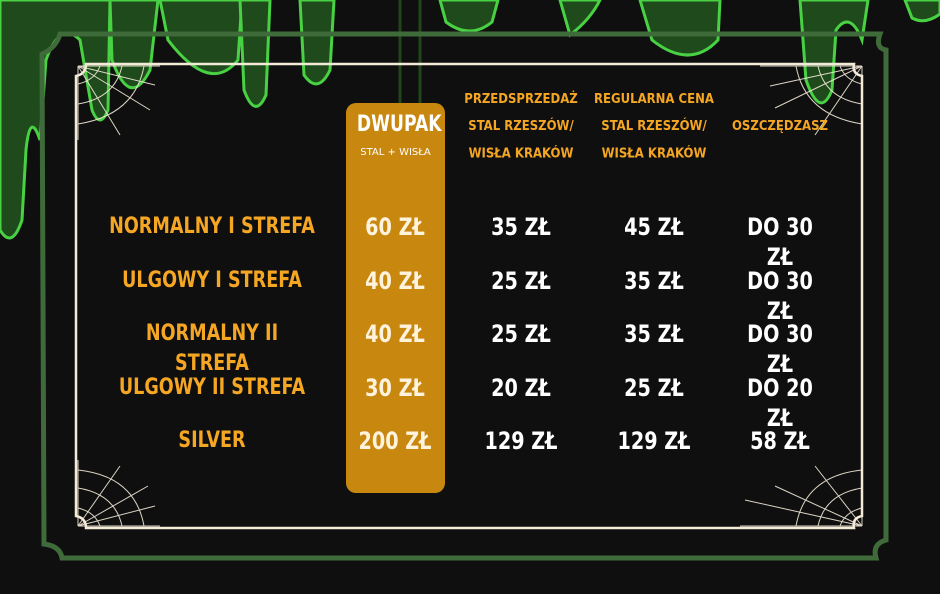  What do you see at coordinates (521, 126) in the screenshot?
I see `presale-header: PRZEDSPRZEDAŻ STAL RZESZÓW/ WISŁA KRAKÓW` at bounding box center [521, 126].